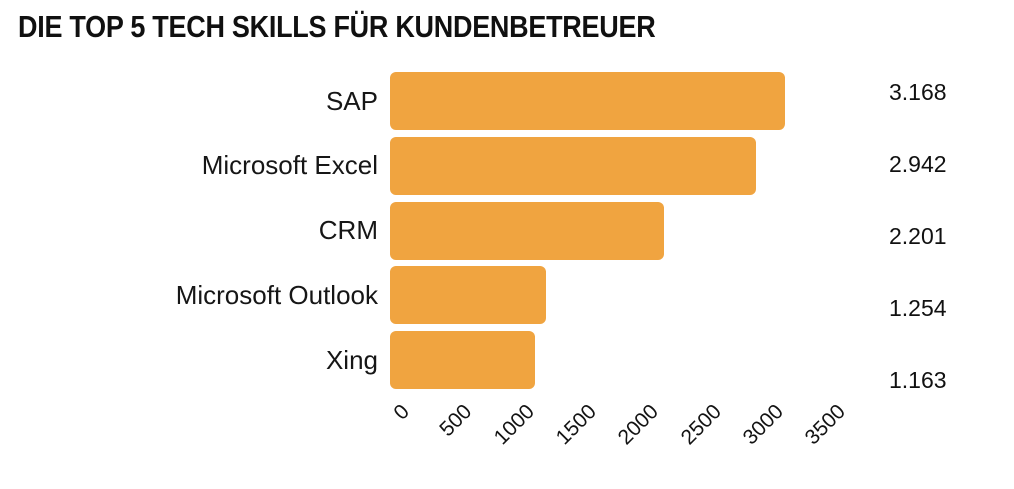 The width and height of the screenshot is (1014, 489). I want to click on x-axis-tick-label: 3500, so click(825, 425).